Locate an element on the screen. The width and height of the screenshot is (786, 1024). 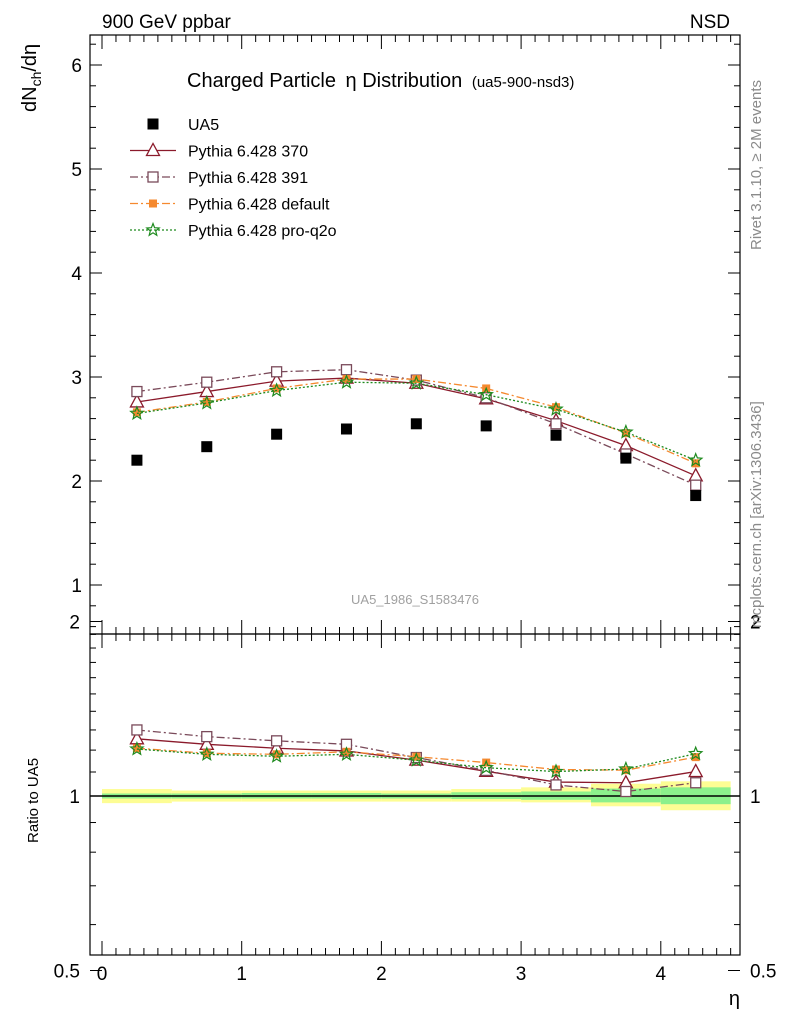
energy-label: 900 GeV ppbar is located at coordinates (167, 22).